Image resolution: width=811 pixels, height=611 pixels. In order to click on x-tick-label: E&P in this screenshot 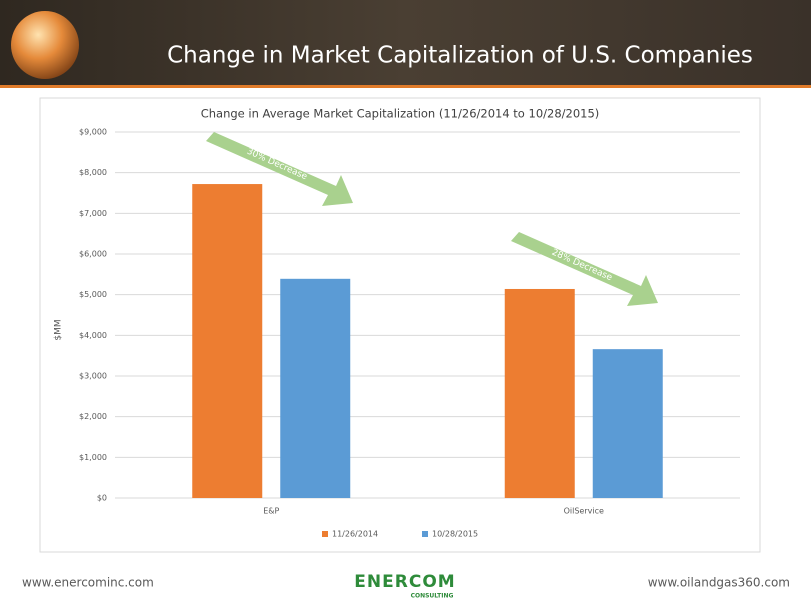, I will do `click(271, 511)`.